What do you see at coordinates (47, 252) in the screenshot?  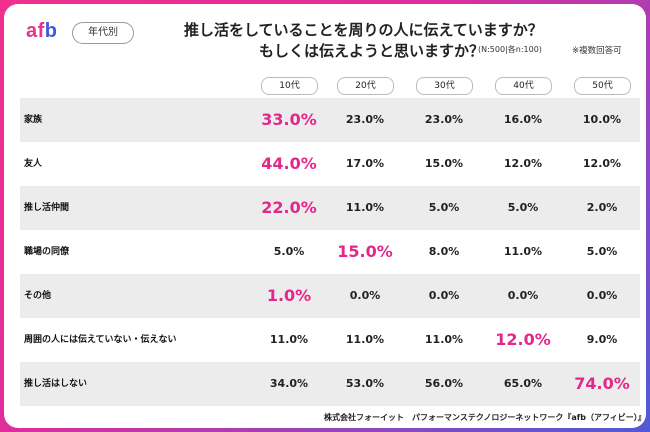 I see `row-label: 職場の同僚` at bounding box center [47, 252].